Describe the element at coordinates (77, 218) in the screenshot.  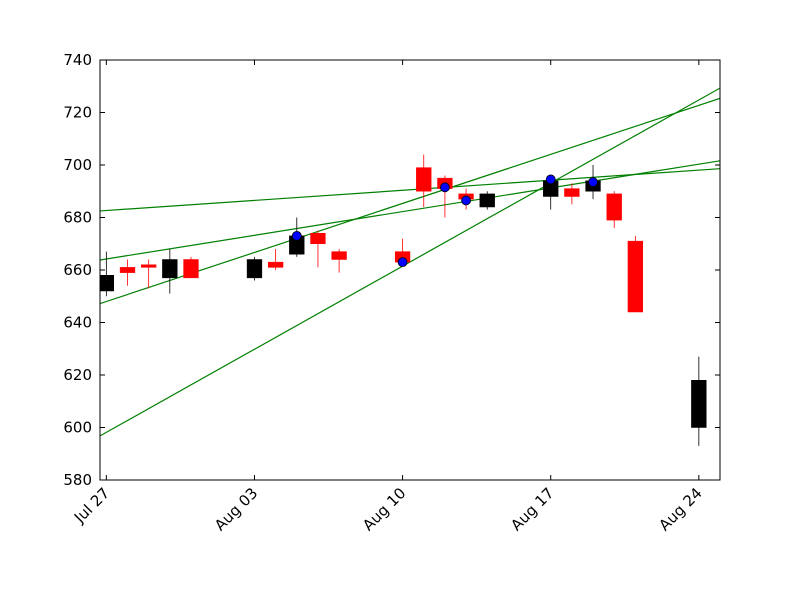
I see `y-tick-label: 680` at that location.